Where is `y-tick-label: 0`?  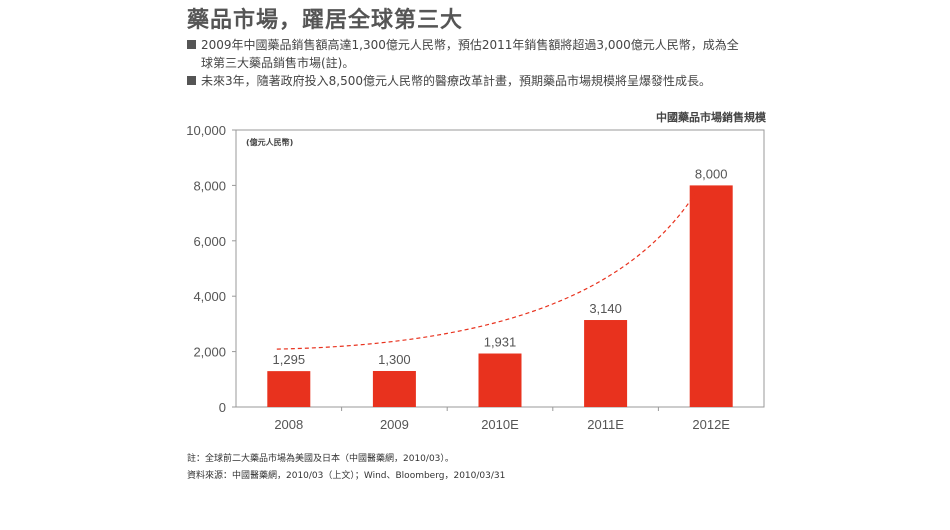 y-tick-label: 0 is located at coordinates (222, 407).